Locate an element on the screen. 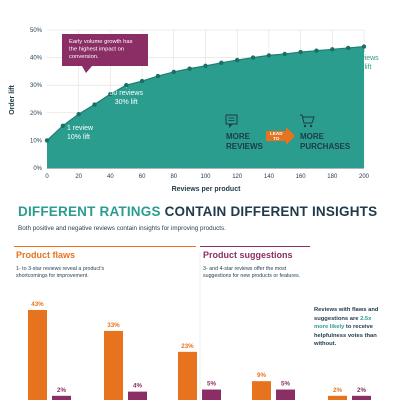 The width and height of the screenshot is (400, 400). y-tick-label: 30% is located at coordinates (36, 86).